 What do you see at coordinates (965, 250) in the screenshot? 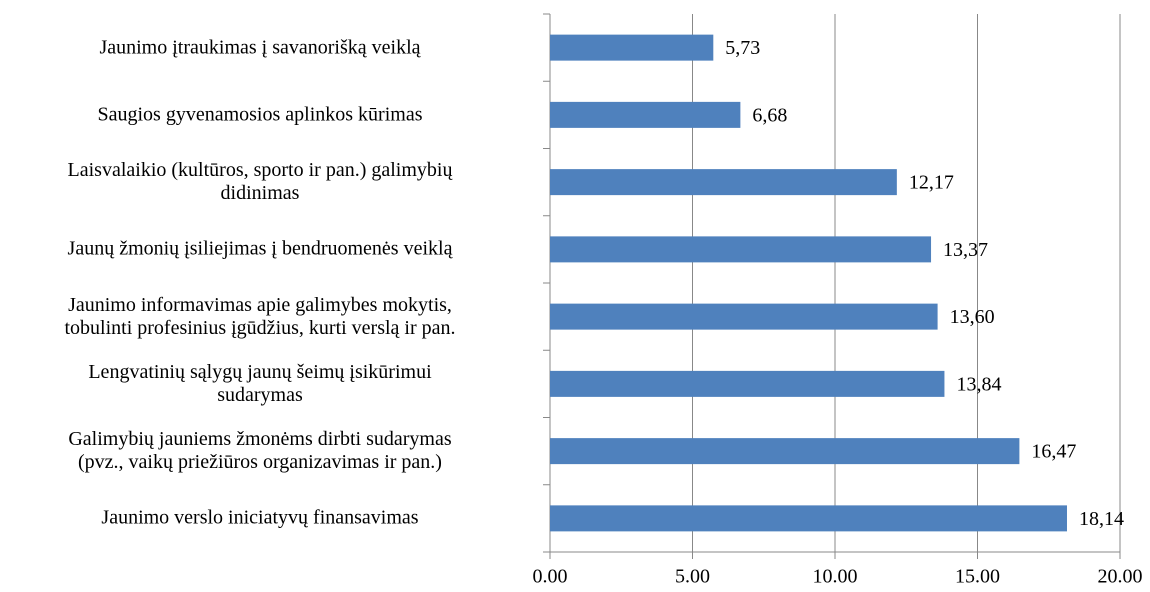
I see `data-label: 13,37` at bounding box center [965, 250].